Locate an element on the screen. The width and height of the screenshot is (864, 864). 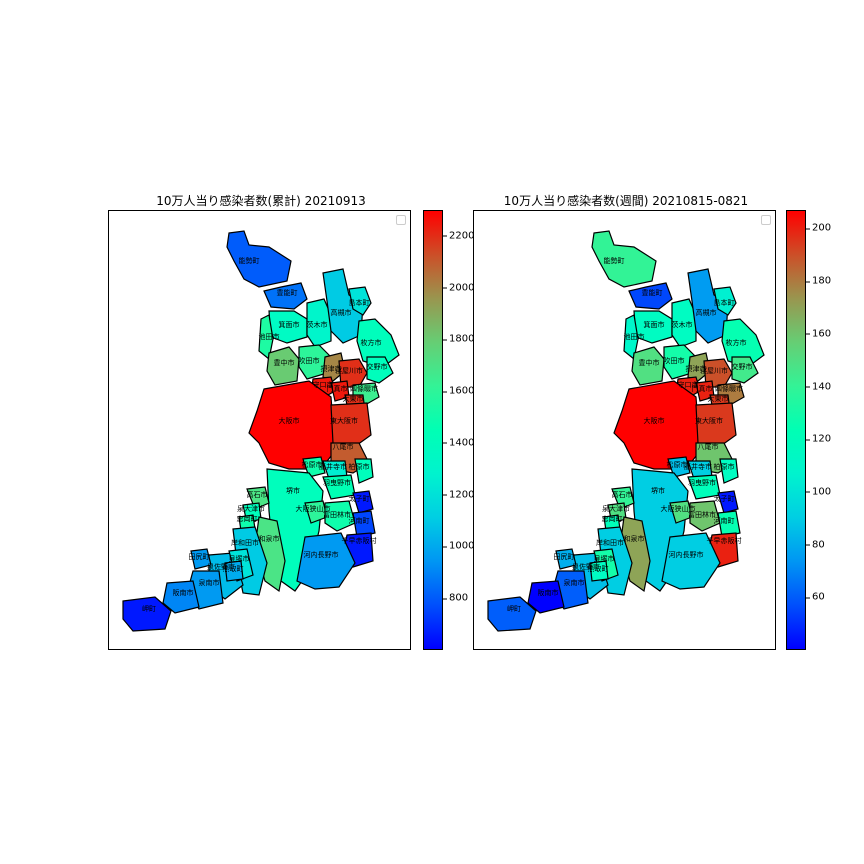
municipality-label: 池田市 is located at coordinates (269, 336).